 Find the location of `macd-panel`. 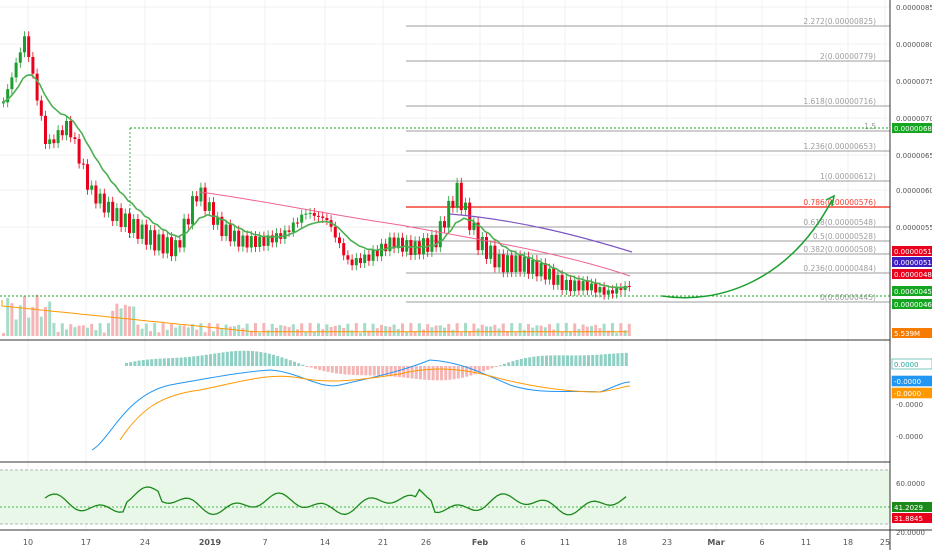

macd-panel is located at coordinates (361, 400).